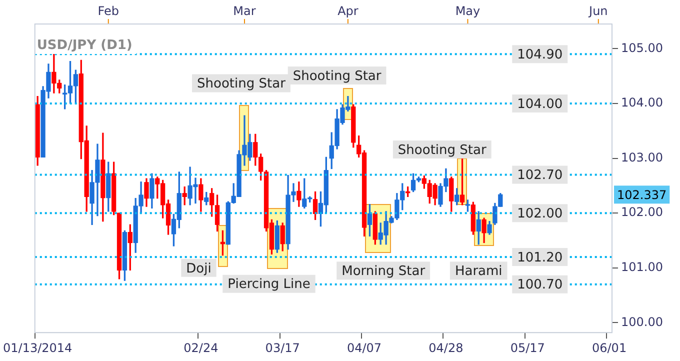 The image size is (680, 361). What do you see at coordinates (540, 55) in the screenshot?
I see `ref-line-label: 104.90` at bounding box center [540, 55].